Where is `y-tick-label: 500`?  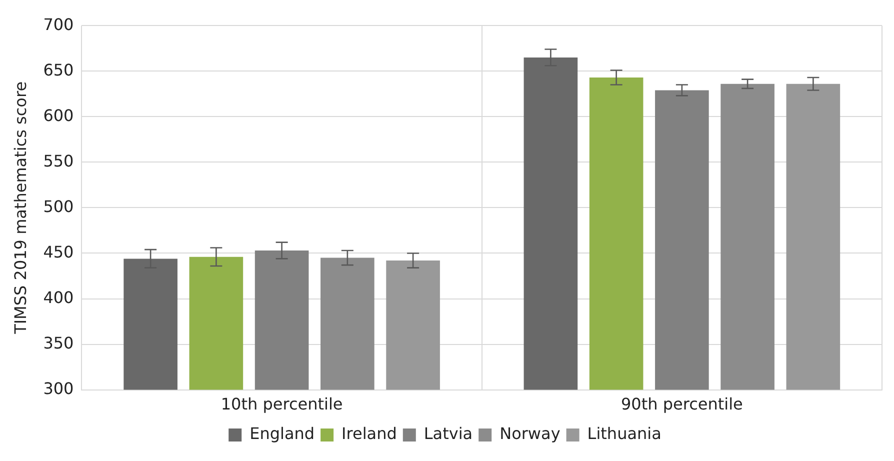
y-tick-label: 500 is located at coordinates (58, 206).